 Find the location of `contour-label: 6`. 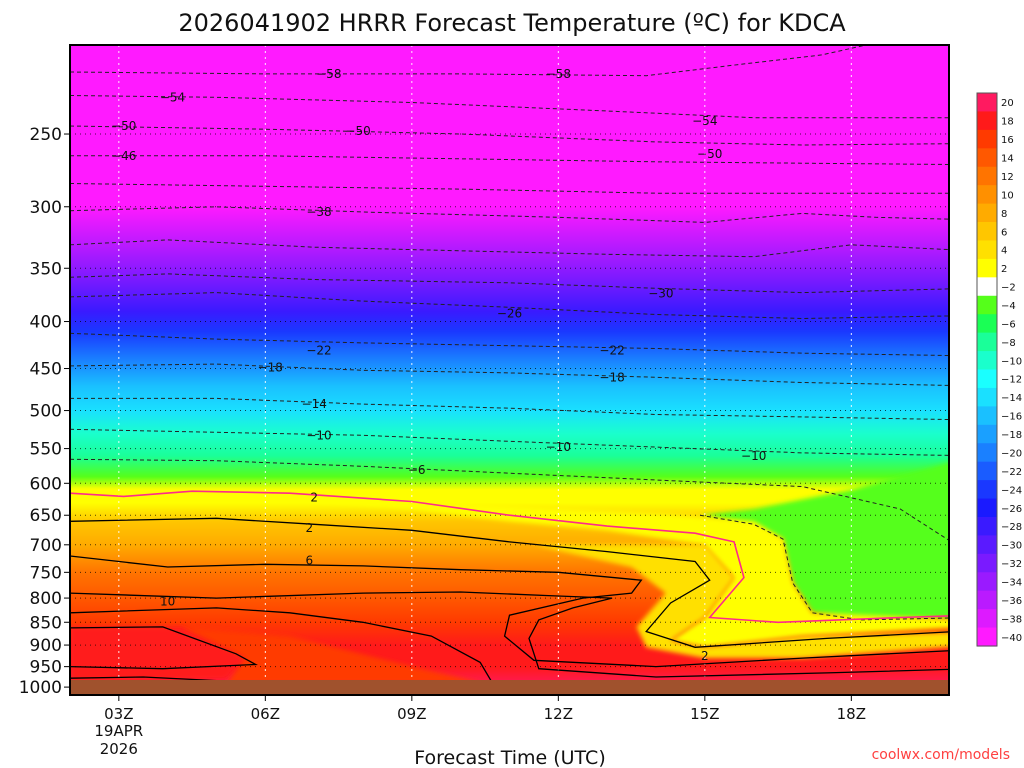

contour-label: 6 is located at coordinates (309, 560).